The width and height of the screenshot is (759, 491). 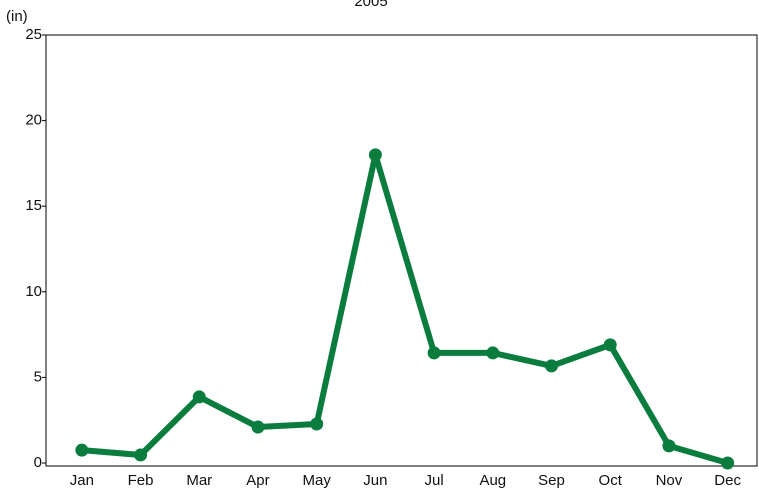 What do you see at coordinates (33, 34) in the screenshot?
I see `y-tick-label: 25` at bounding box center [33, 34].